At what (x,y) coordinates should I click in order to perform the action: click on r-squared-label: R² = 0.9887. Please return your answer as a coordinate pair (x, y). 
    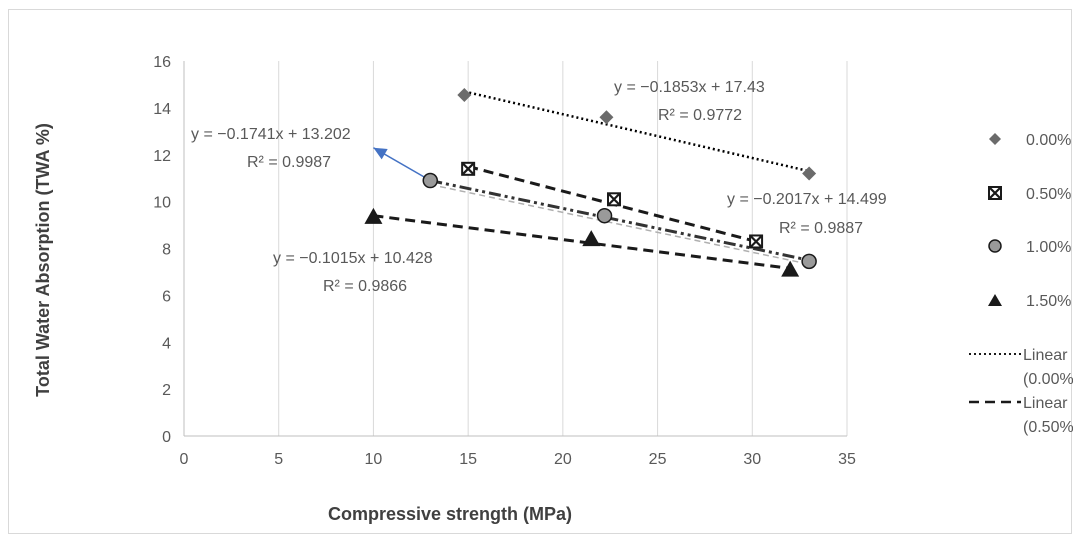
    Looking at the image, I should click on (821, 228).